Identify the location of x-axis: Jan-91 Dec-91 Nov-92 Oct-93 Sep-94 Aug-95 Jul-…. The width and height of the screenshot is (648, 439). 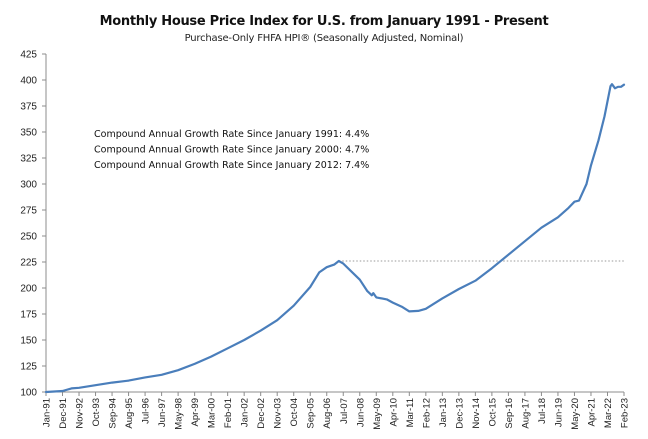
(336, 410).